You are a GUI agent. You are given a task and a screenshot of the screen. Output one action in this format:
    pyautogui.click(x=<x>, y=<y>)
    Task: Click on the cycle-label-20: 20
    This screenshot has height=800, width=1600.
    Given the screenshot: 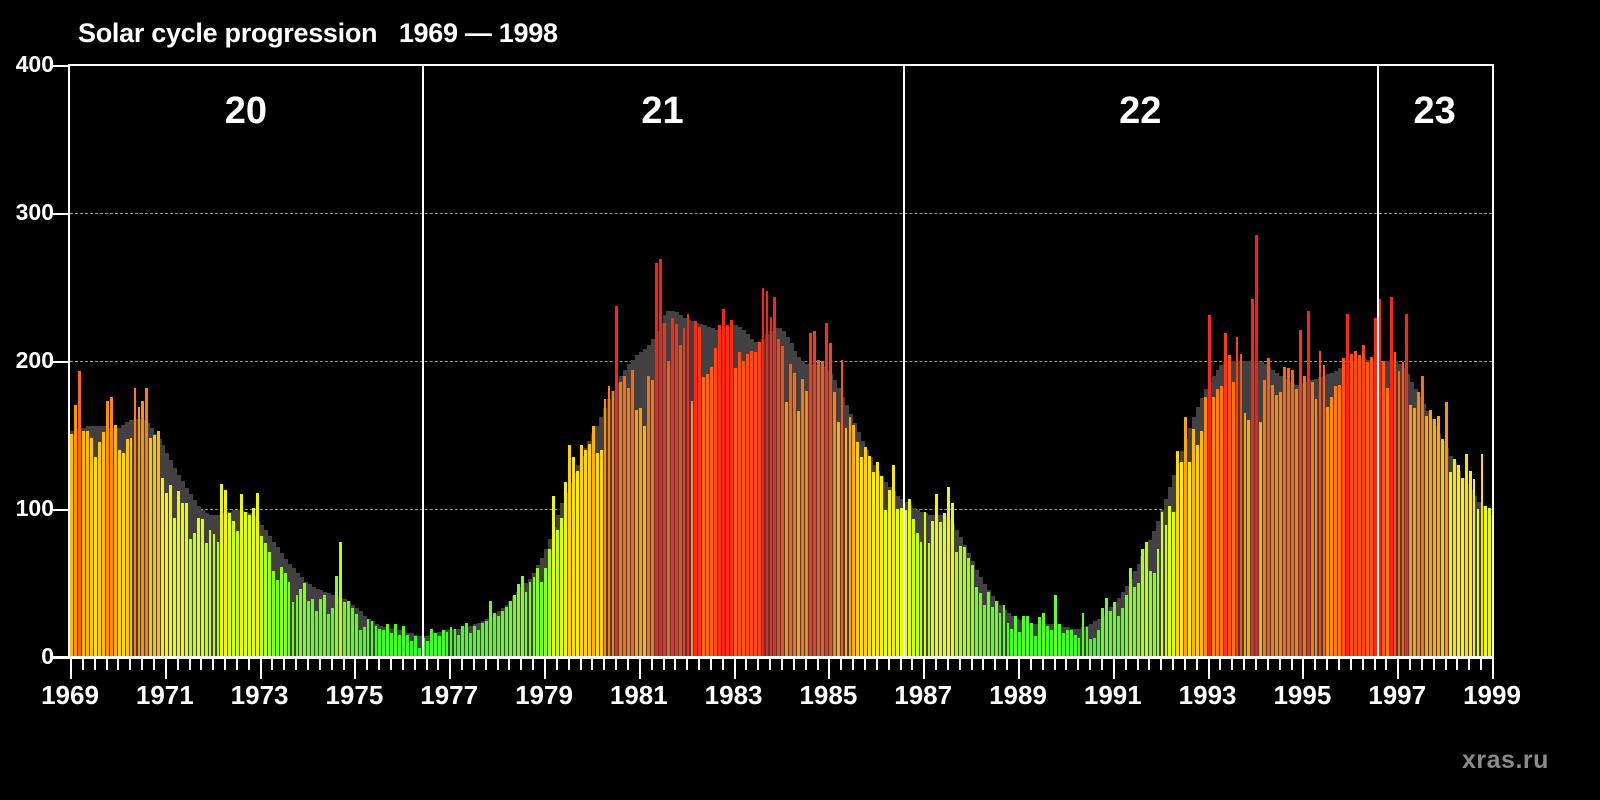 What is the action you would take?
    pyautogui.click(x=245, y=111)
    